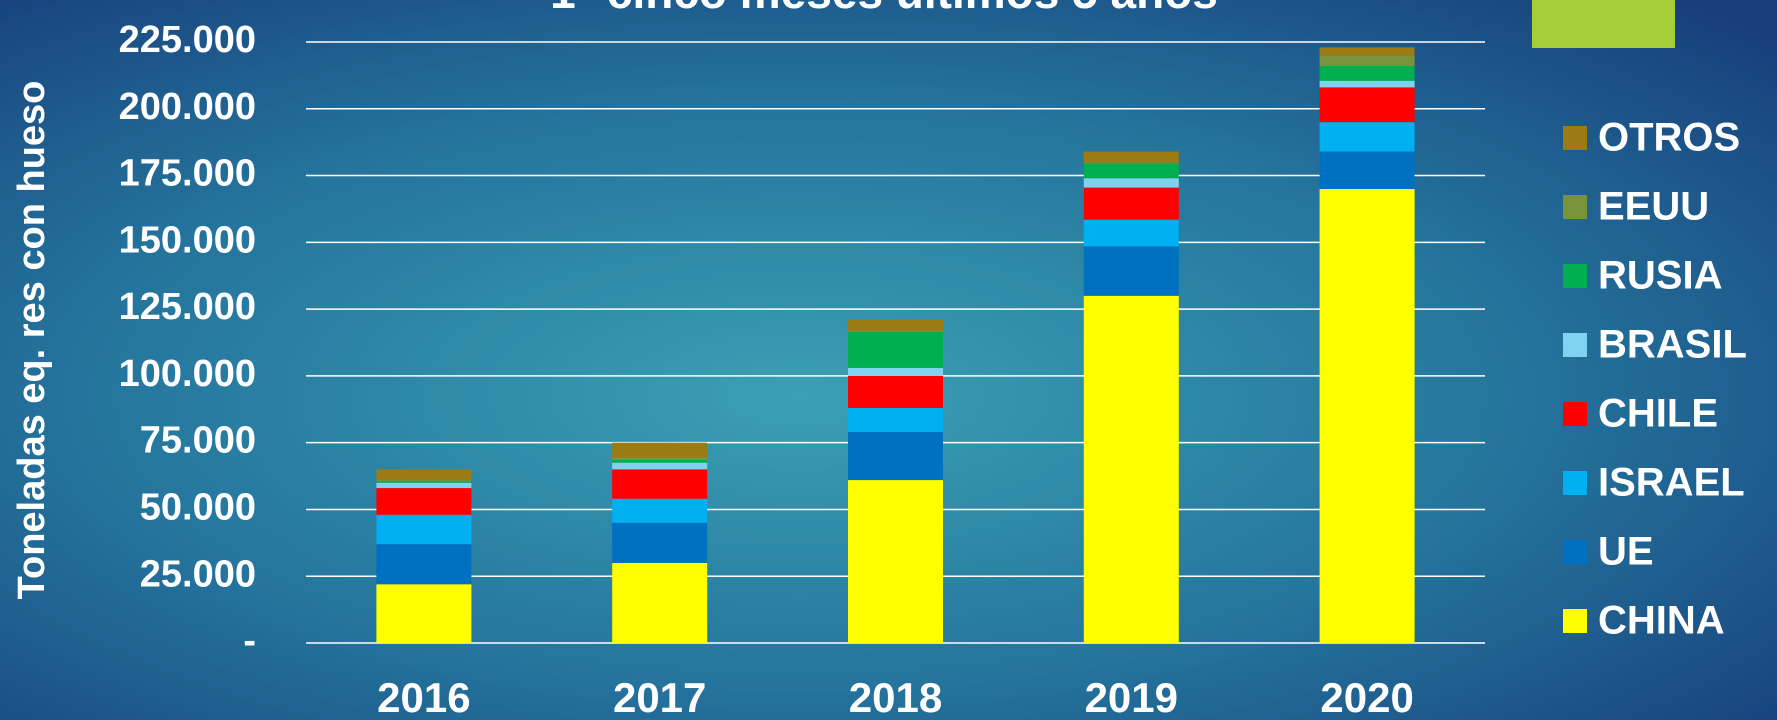  I want to click on legend-label: RUSIA, so click(1660, 276).